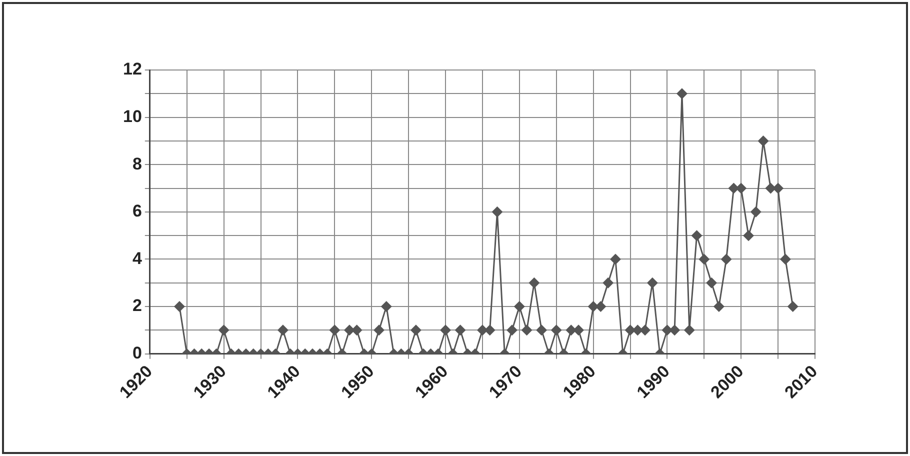  Describe the element at coordinates (137, 353) in the screenshot. I see `y-tick-label: 0` at that location.